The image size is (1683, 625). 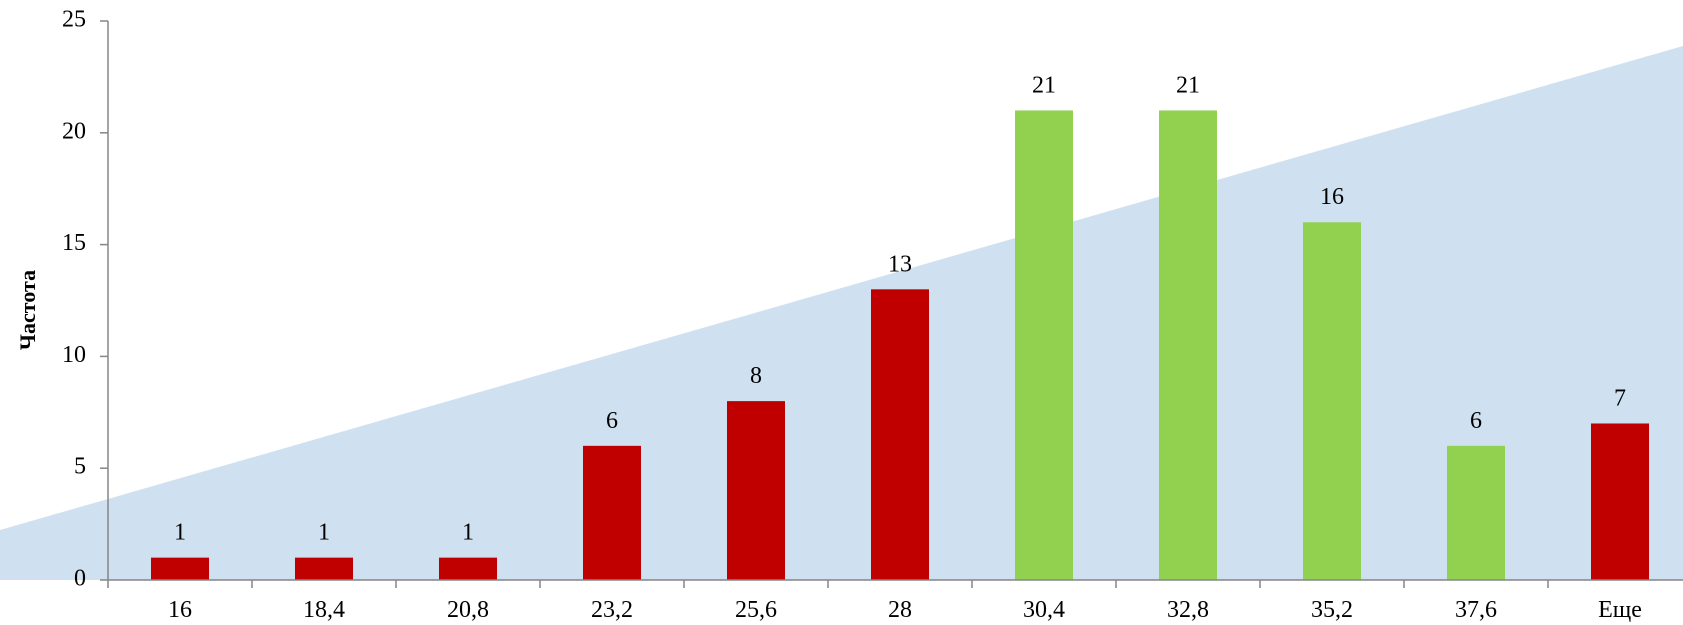 What do you see at coordinates (1620, 398) in the screenshot?
I see `data-label: 7` at bounding box center [1620, 398].